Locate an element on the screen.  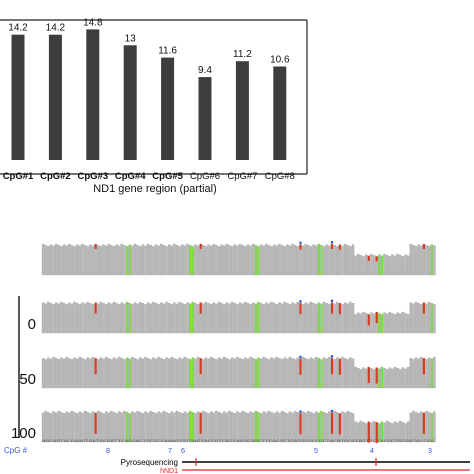
bar-value-label: 11.2 is located at coordinates (242, 54).